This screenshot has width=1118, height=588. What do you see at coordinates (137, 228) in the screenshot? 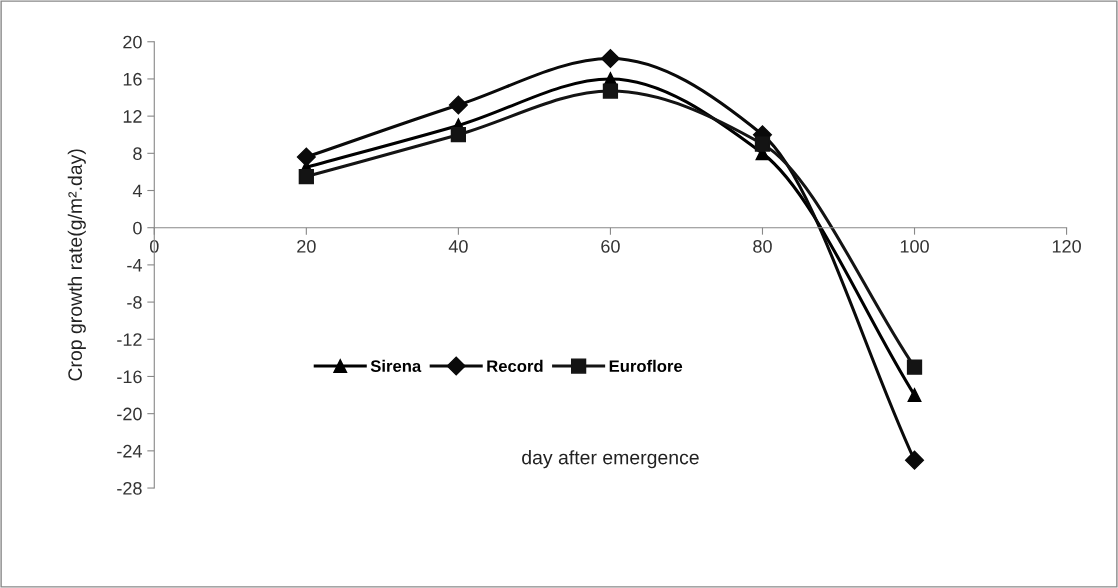
I see `y-tick-label: 0` at bounding box center [137, 228].